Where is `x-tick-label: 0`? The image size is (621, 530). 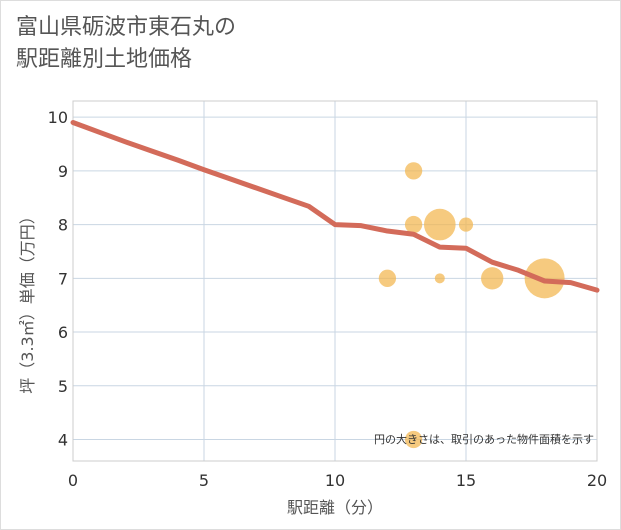
x-tick-label: 0 is located at coordinates (73, 480).